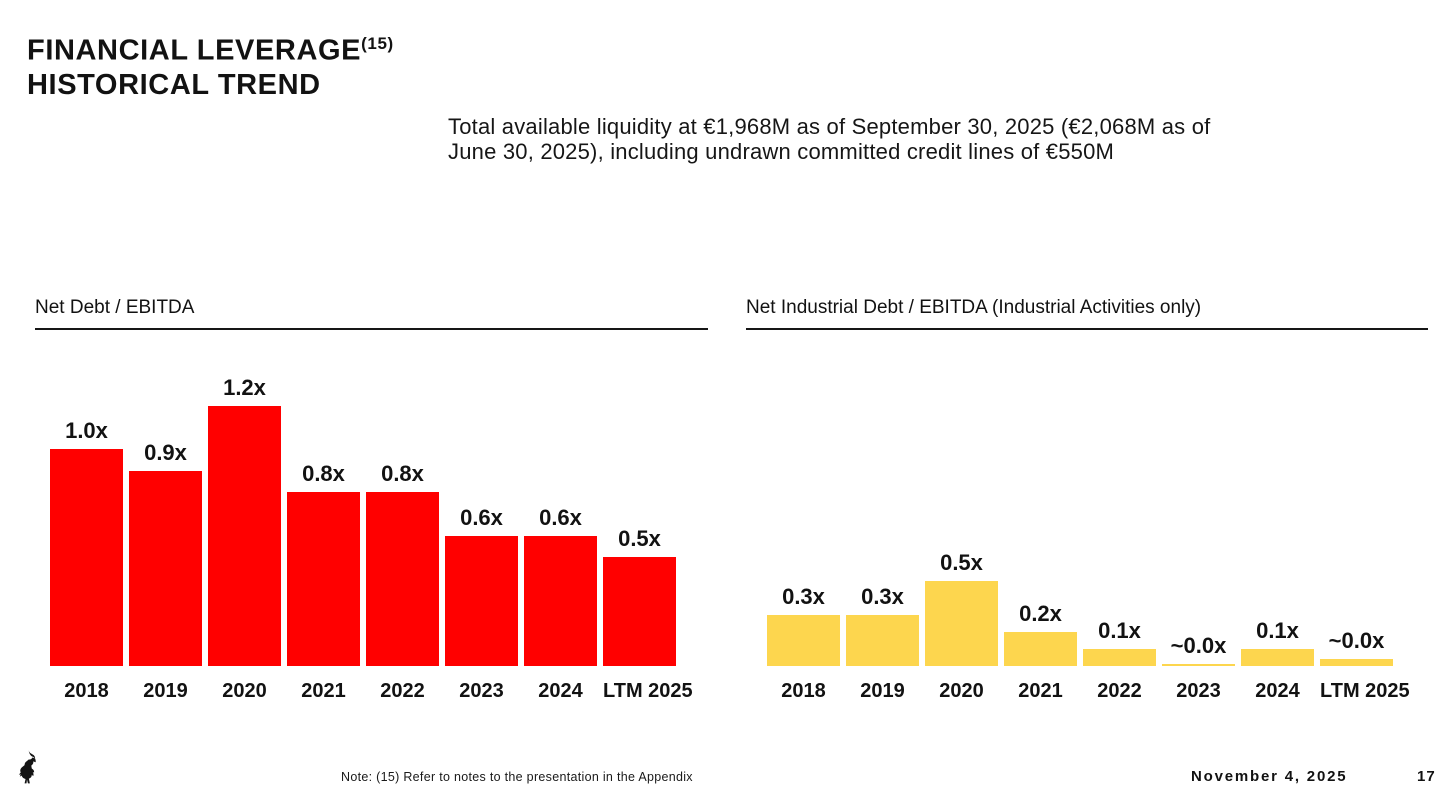  I want to click on bar-stack: 0.9x, so click(165, 518).